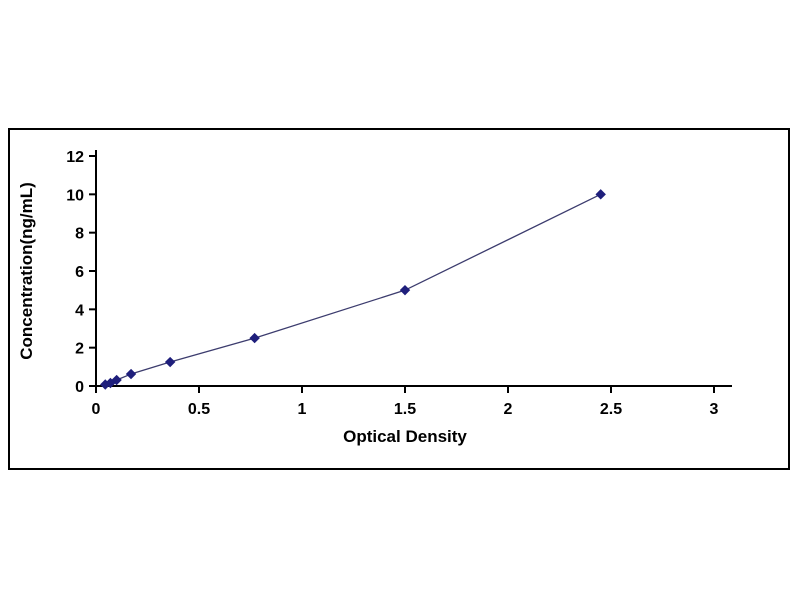 The height and width of the screenshot is (600, 800). Describe the element at coordinates (26, 271) in the screenshot. I see `y-axis-title: Concentration(ng/mL)` at that location.